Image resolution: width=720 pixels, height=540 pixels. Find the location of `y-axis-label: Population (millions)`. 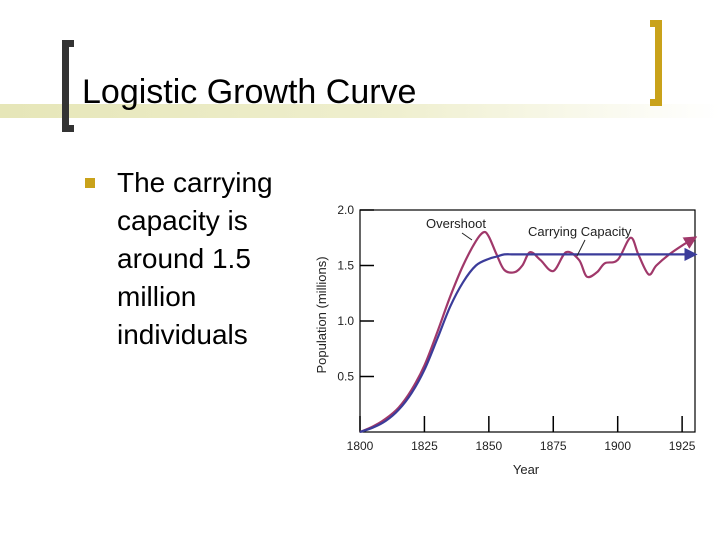

y-axis-label: Population (millions) is located at coordinates (321, 314).